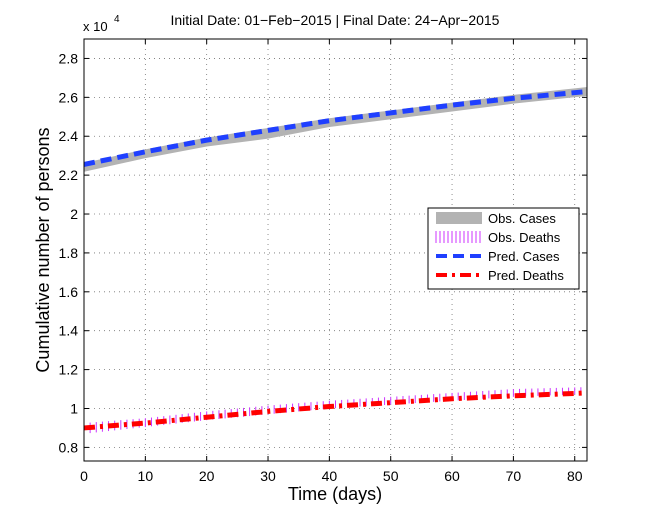 The width and height of the screenshot is (648, 519). What do you see at coordinates (69, 370) in the screenshot?
I see `y-tick-label: 1.2` at bounding box center [69, 370].